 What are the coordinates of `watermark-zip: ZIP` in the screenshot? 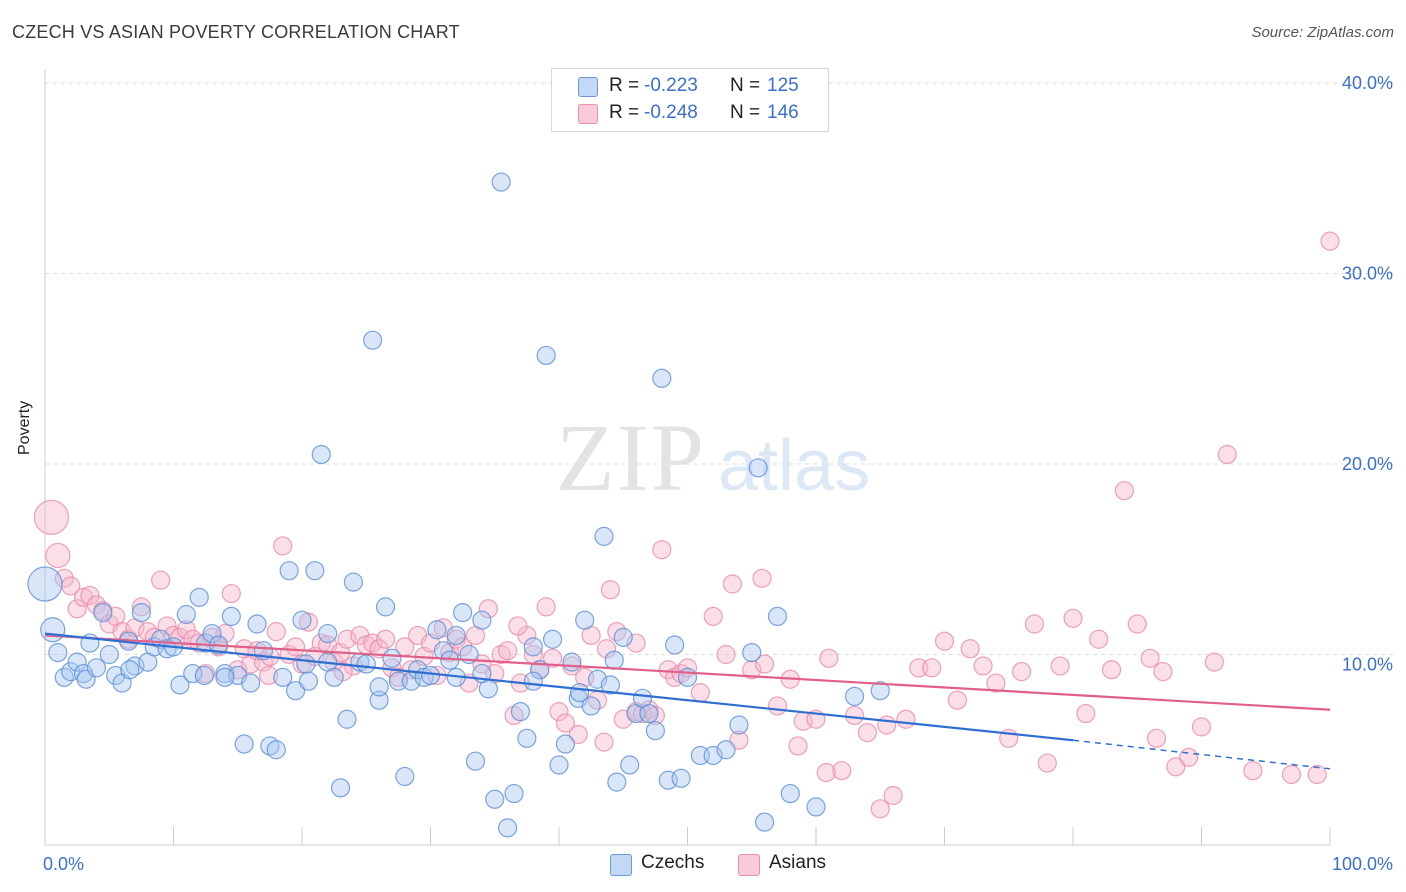 It's located at (631, 457).